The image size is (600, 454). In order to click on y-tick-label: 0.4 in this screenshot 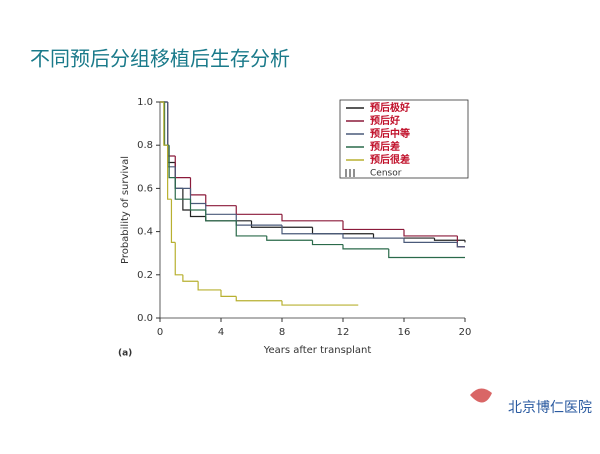, I will do `click(145, 232)`.